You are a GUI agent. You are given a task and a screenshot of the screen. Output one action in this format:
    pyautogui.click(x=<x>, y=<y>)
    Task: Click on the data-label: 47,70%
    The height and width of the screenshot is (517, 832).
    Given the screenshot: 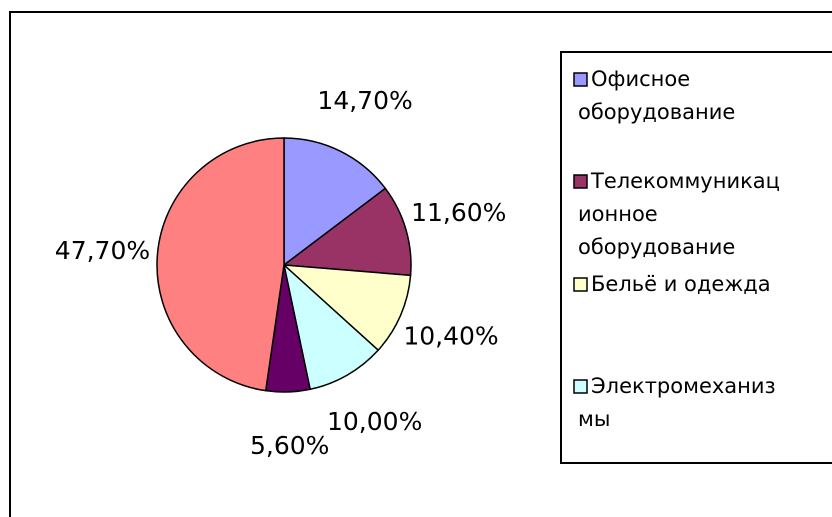 What is the action you would take?
    pyautogui.click(x=102, y=250)
    